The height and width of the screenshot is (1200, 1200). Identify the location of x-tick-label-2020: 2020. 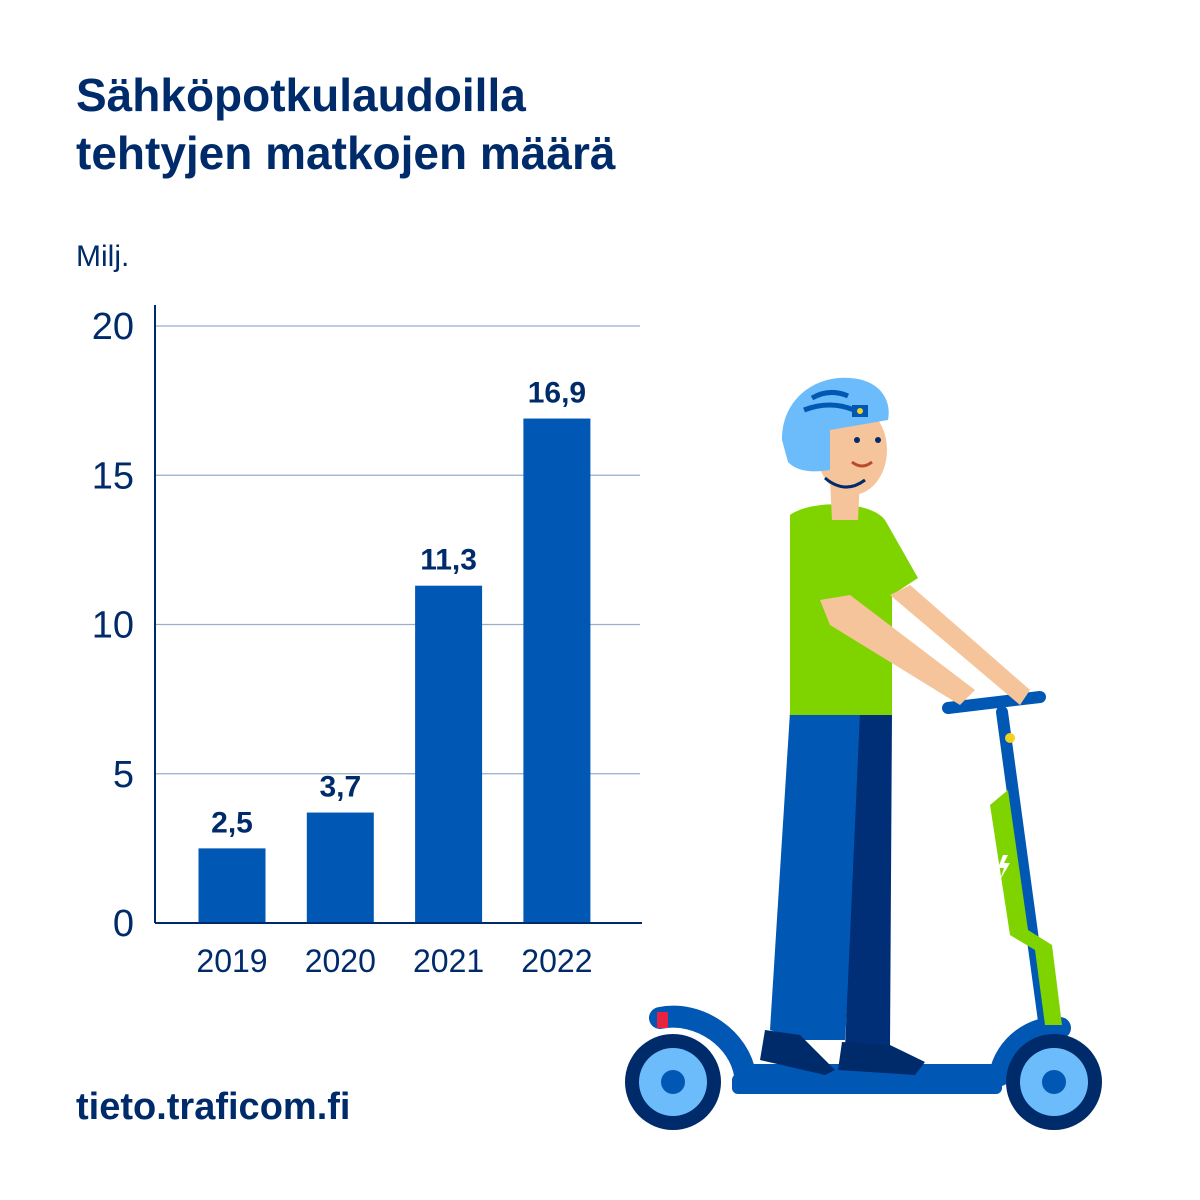
(340, 961).